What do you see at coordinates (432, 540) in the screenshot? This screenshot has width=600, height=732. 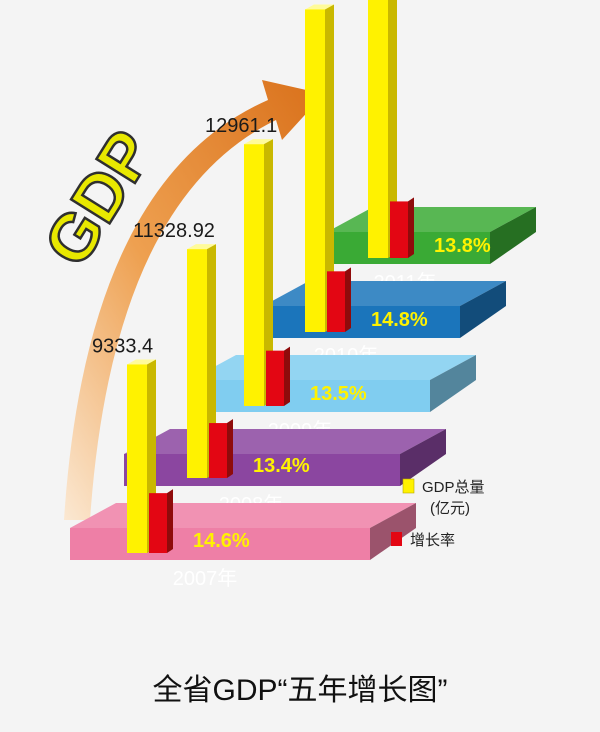 I see `legend-rate-label: 增长率` at bounding box center [432, 540].